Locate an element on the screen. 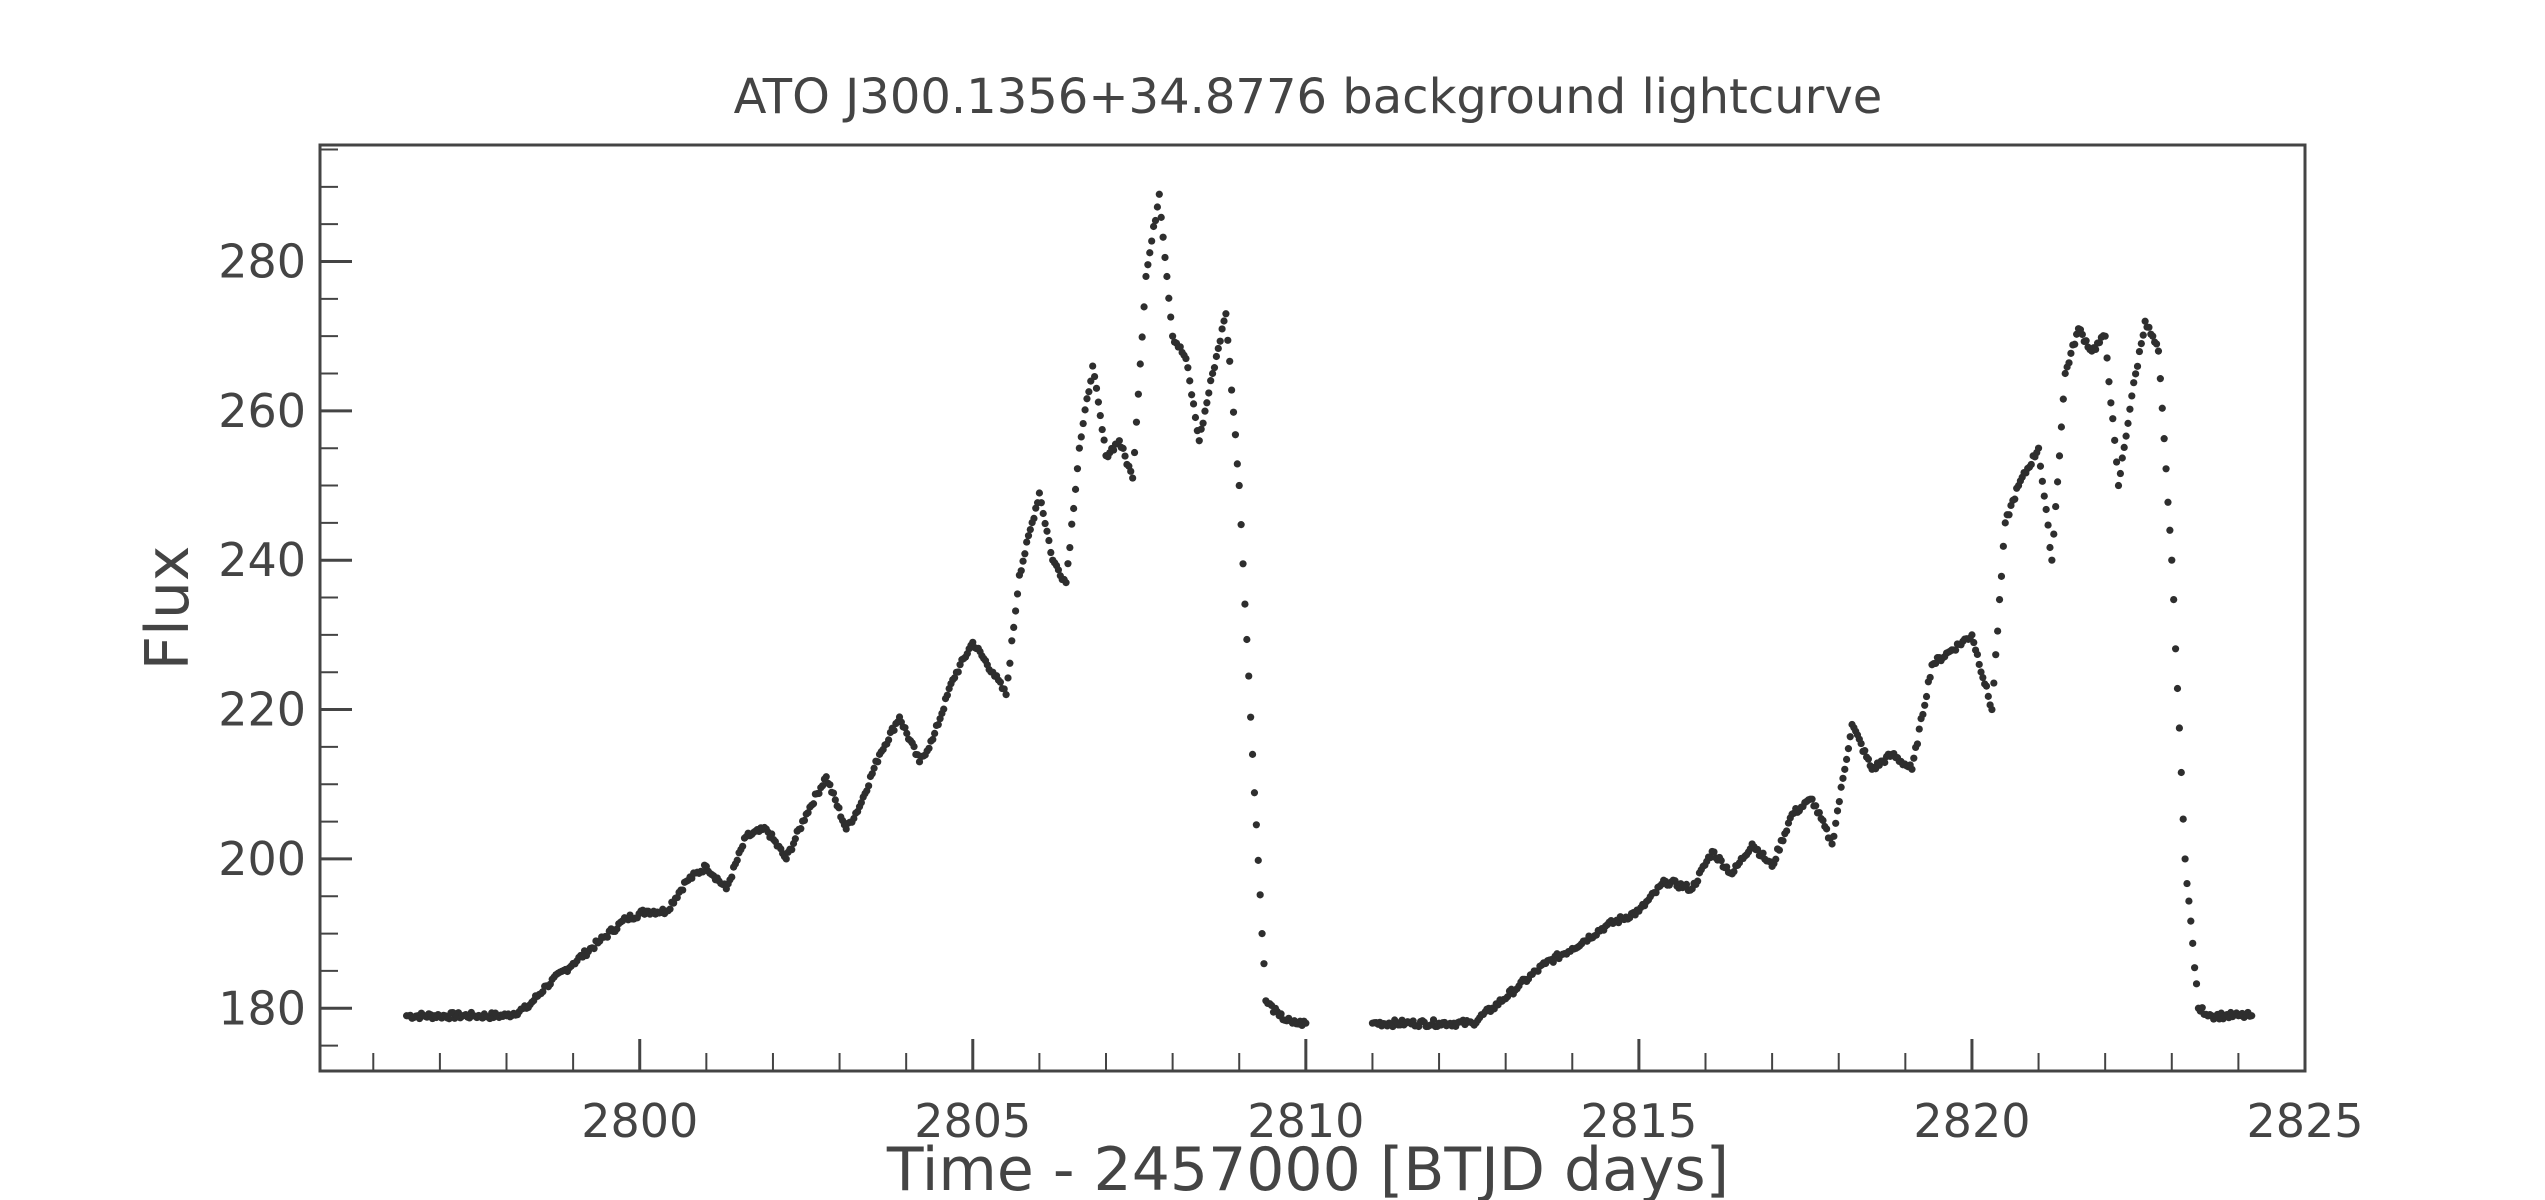 The height and width of the screenshot is (1200, 2545). x-tick-label: 2815 is located at coordinates (1638, 1121).